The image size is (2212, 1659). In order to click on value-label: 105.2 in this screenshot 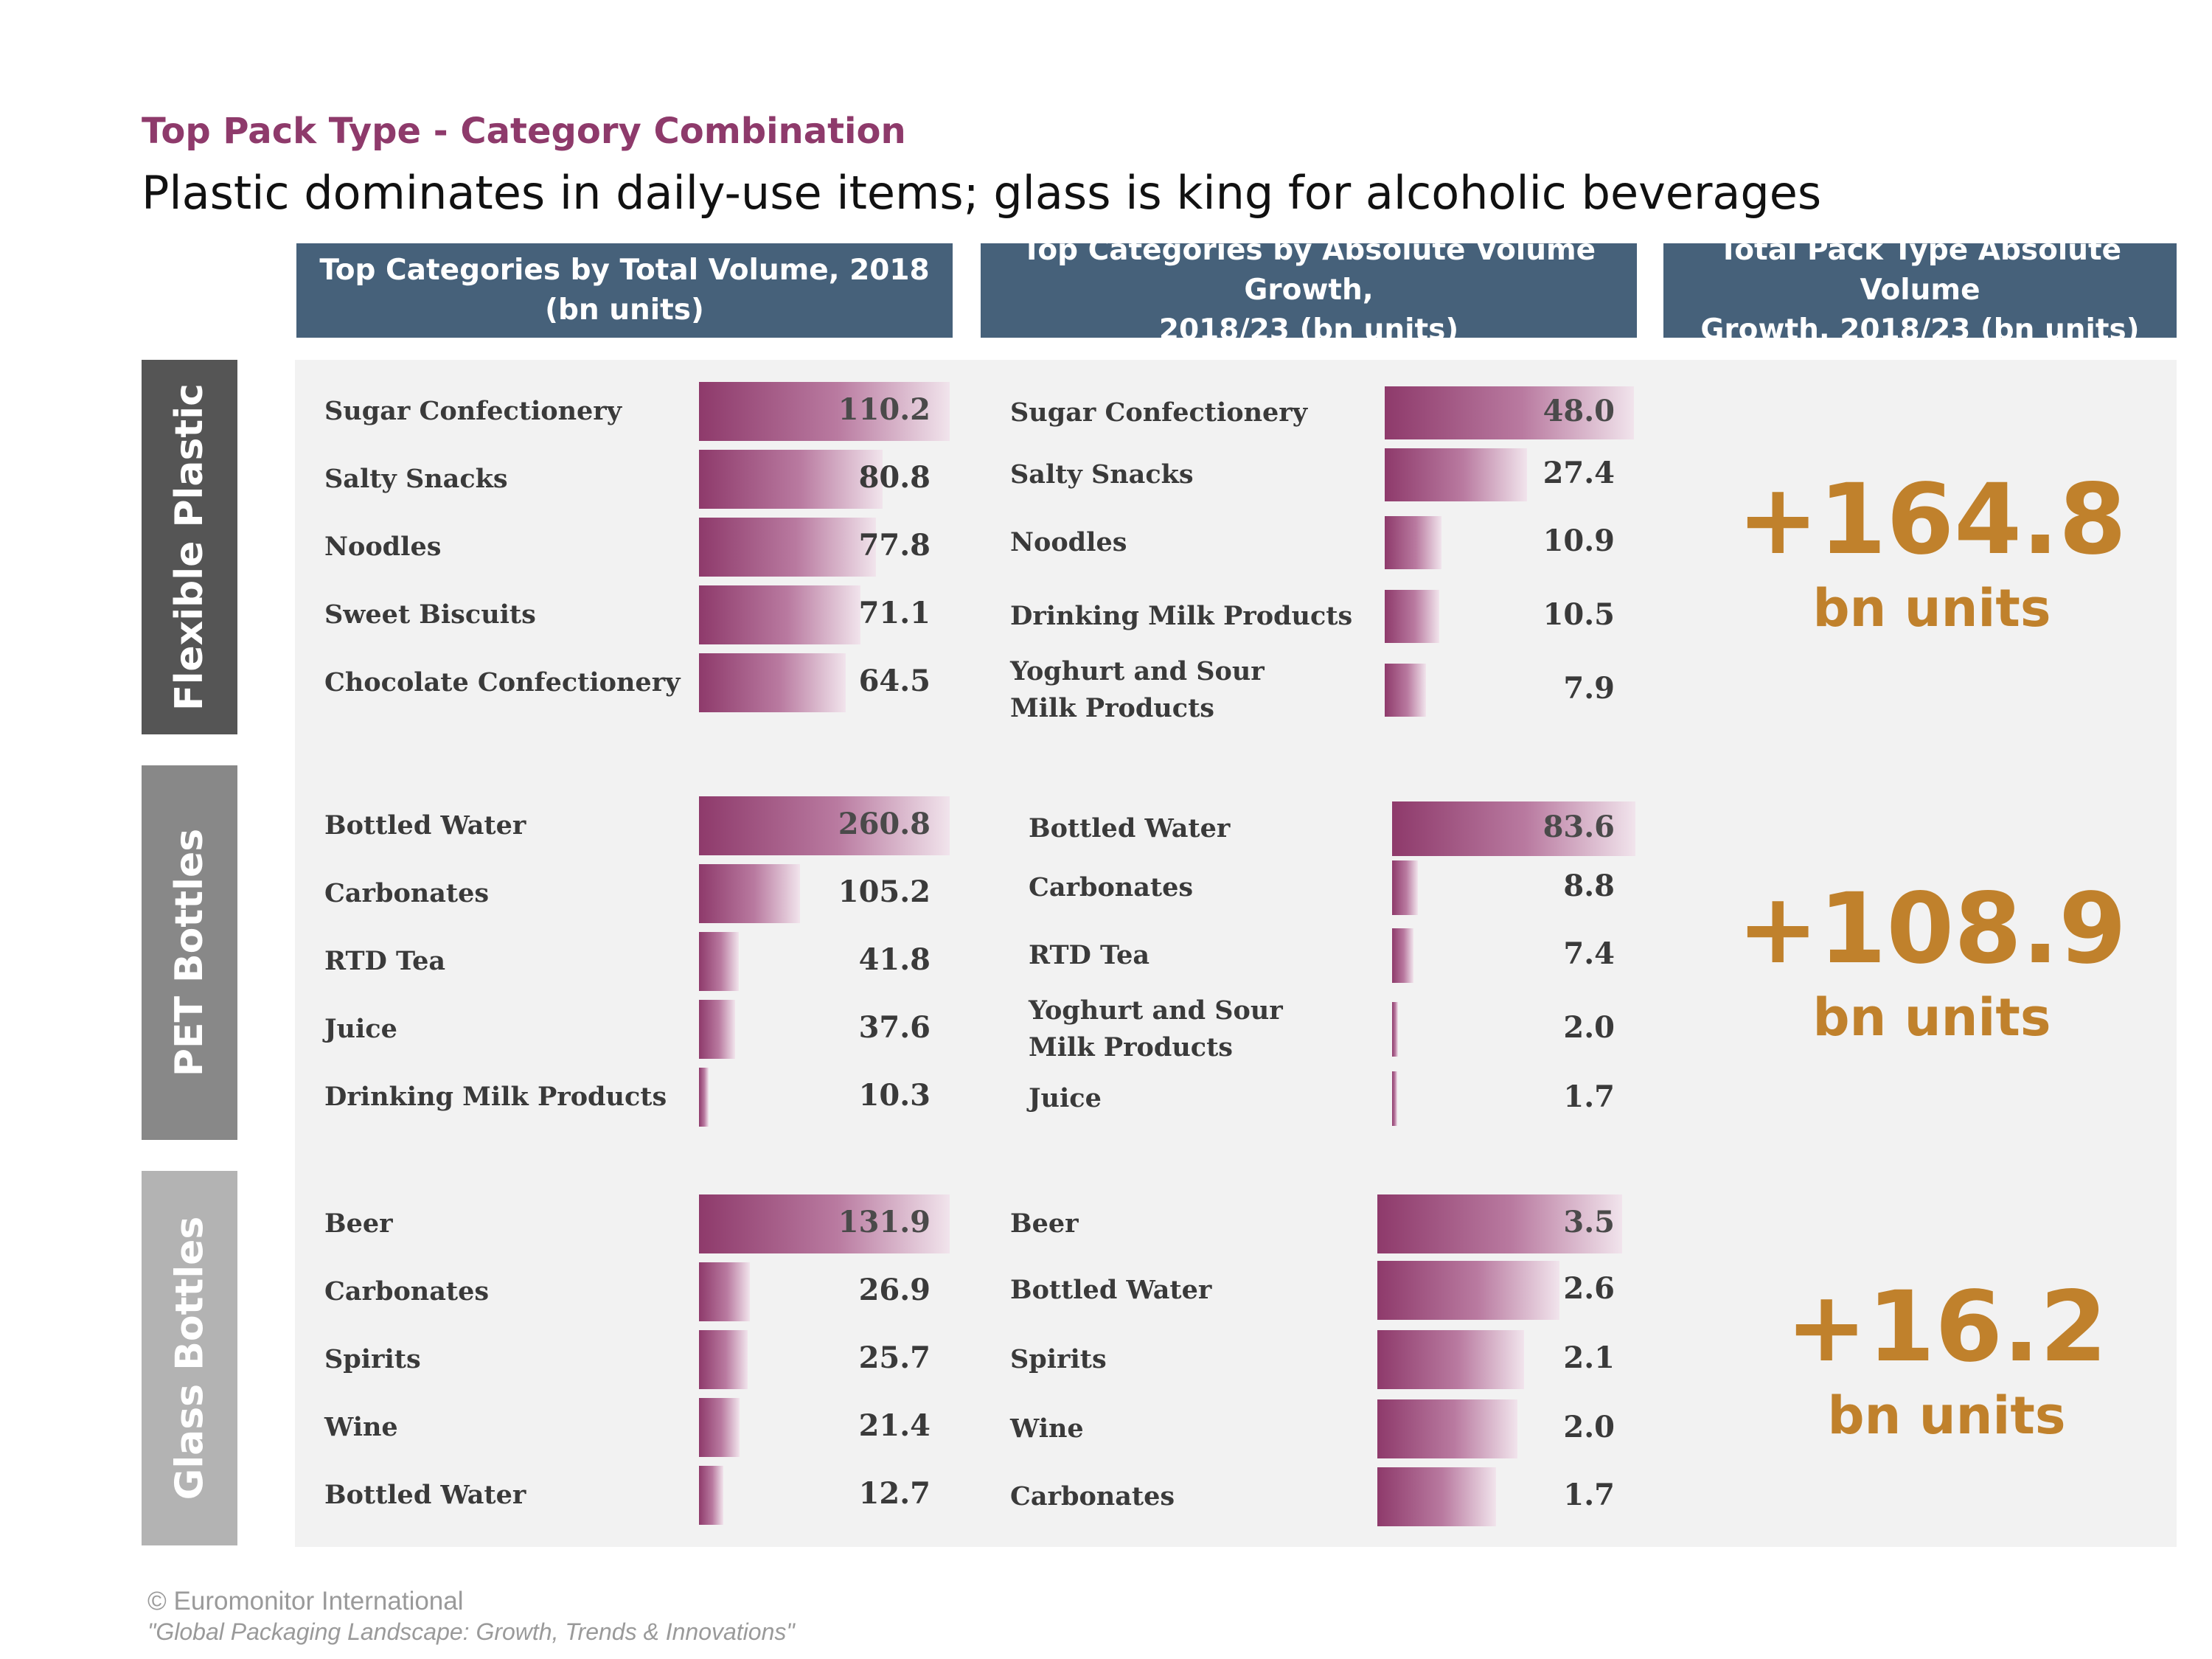, I will do `click(884, 891)`.